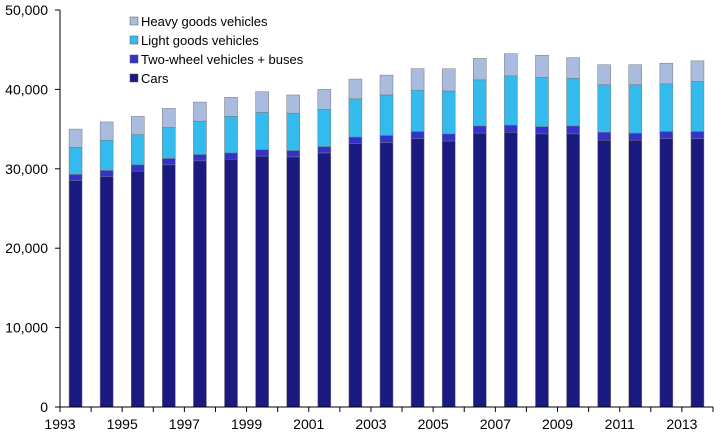 This screenshot has height=441, width=721. What do you see at coordinates (200, 284) in the screenshot?
I see `bar-segment-cars-1997` at bounding box center [200, 284].